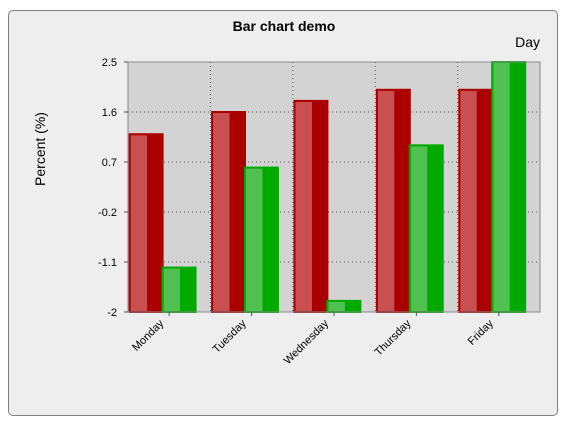  I want to click on y-tick-label: -0.2, so click(107, 213).